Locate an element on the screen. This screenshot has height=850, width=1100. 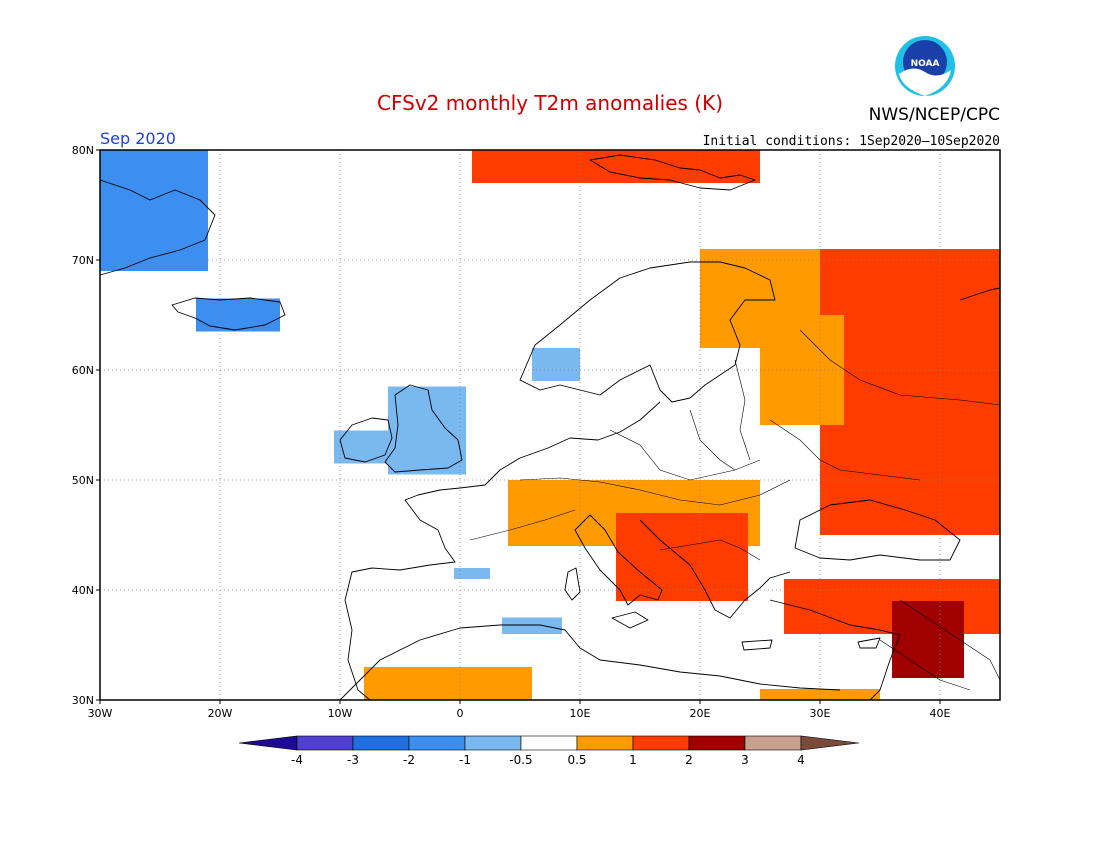
lat-tick-label: 80N is located at coordinates (83, 150).